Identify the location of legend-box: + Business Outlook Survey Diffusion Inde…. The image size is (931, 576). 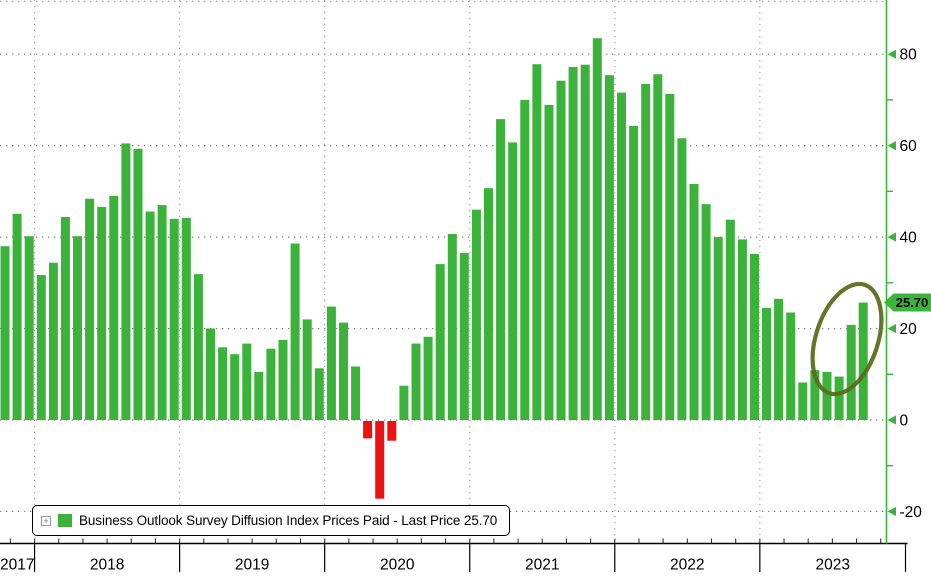
(271, 520).